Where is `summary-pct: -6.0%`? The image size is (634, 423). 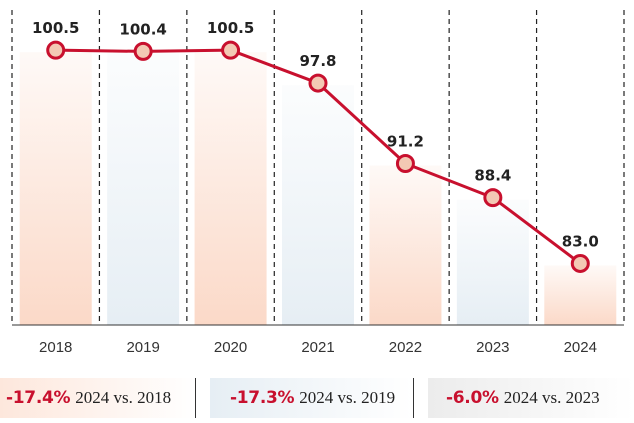
summary-pct: -6.0% is located at coordinates (472, 398).